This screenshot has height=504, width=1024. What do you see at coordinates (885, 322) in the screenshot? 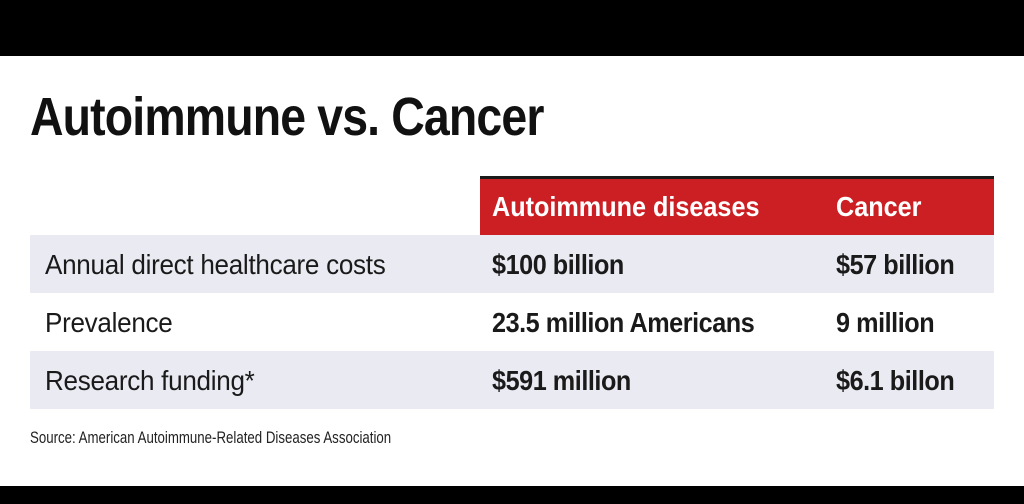
I see `cancer-value: 9 million` at bounding box center [885, 322].